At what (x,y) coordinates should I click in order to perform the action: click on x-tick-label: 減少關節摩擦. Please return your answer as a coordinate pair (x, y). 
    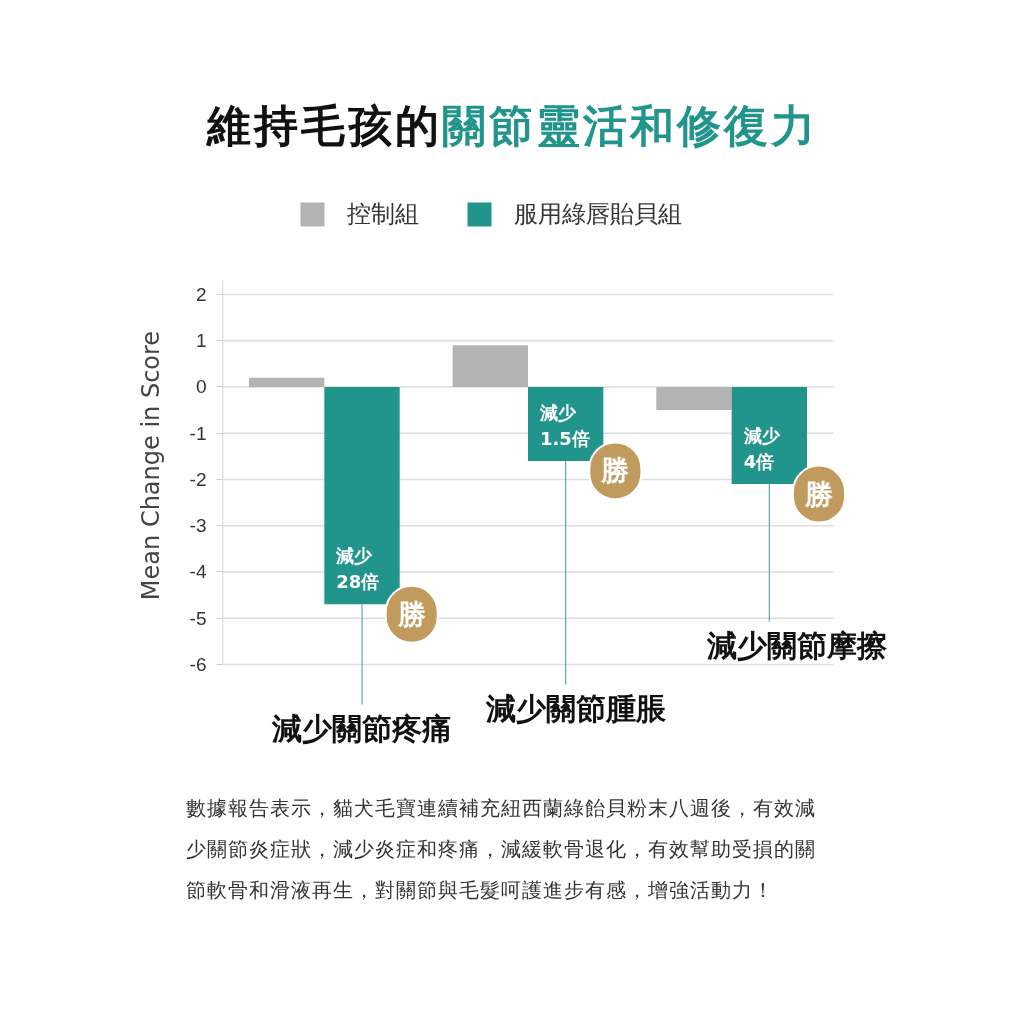
    Looking at the image, I should click on (797, 645).